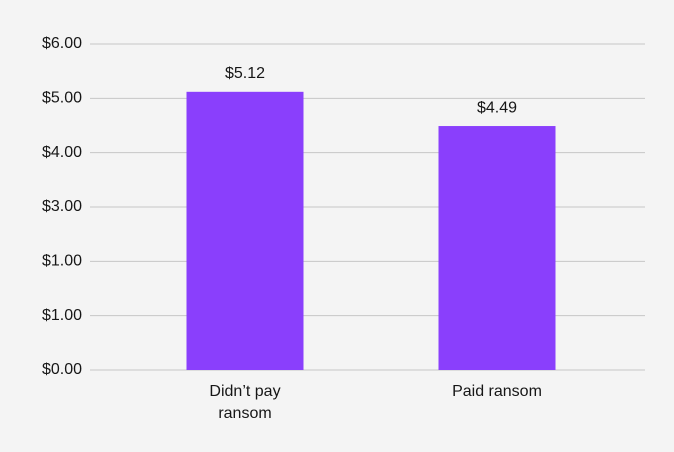 The width and height of the screenshot is (674, 452). What do you see at coordinates (62, 152) in the screenshot?
I see `y-tick-label: $4.00` at bounding box center [62, 152].